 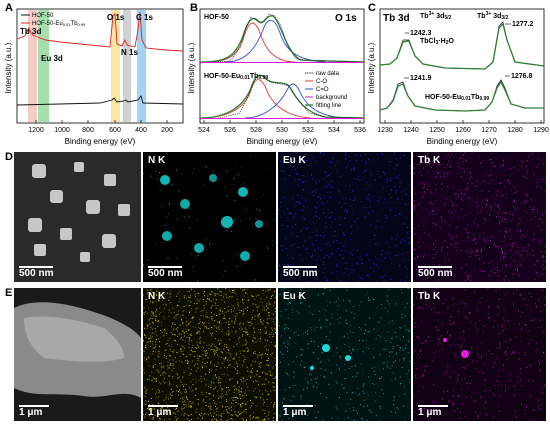 I want to click on panel-letter-c: C, so click(x=372, y=8).